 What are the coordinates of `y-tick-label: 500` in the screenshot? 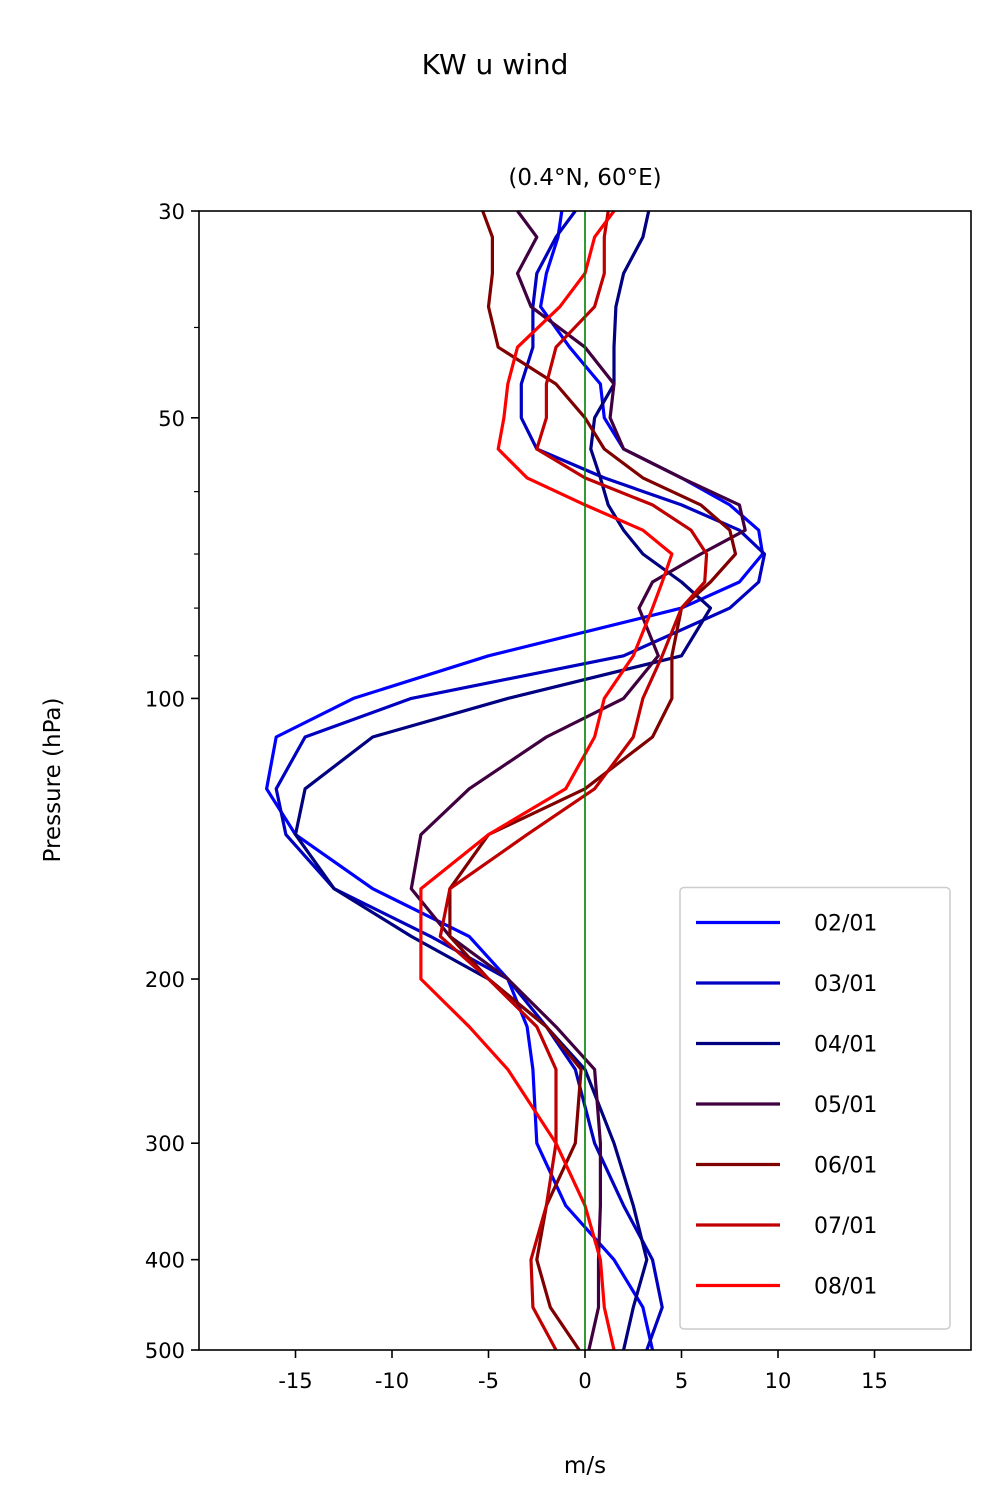 It's located at (165, 1351).